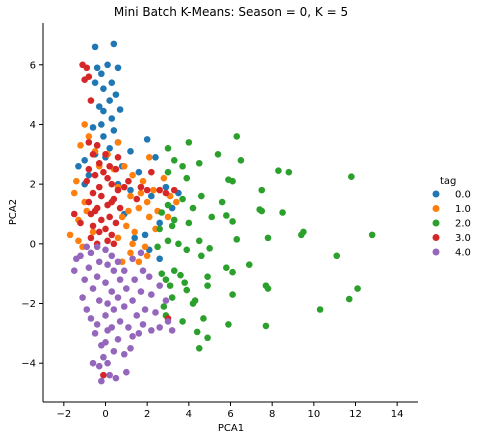  I want to click on x-axis-ticks: −2 0 2 4 6 8 10 12 14, so click(230, 411).